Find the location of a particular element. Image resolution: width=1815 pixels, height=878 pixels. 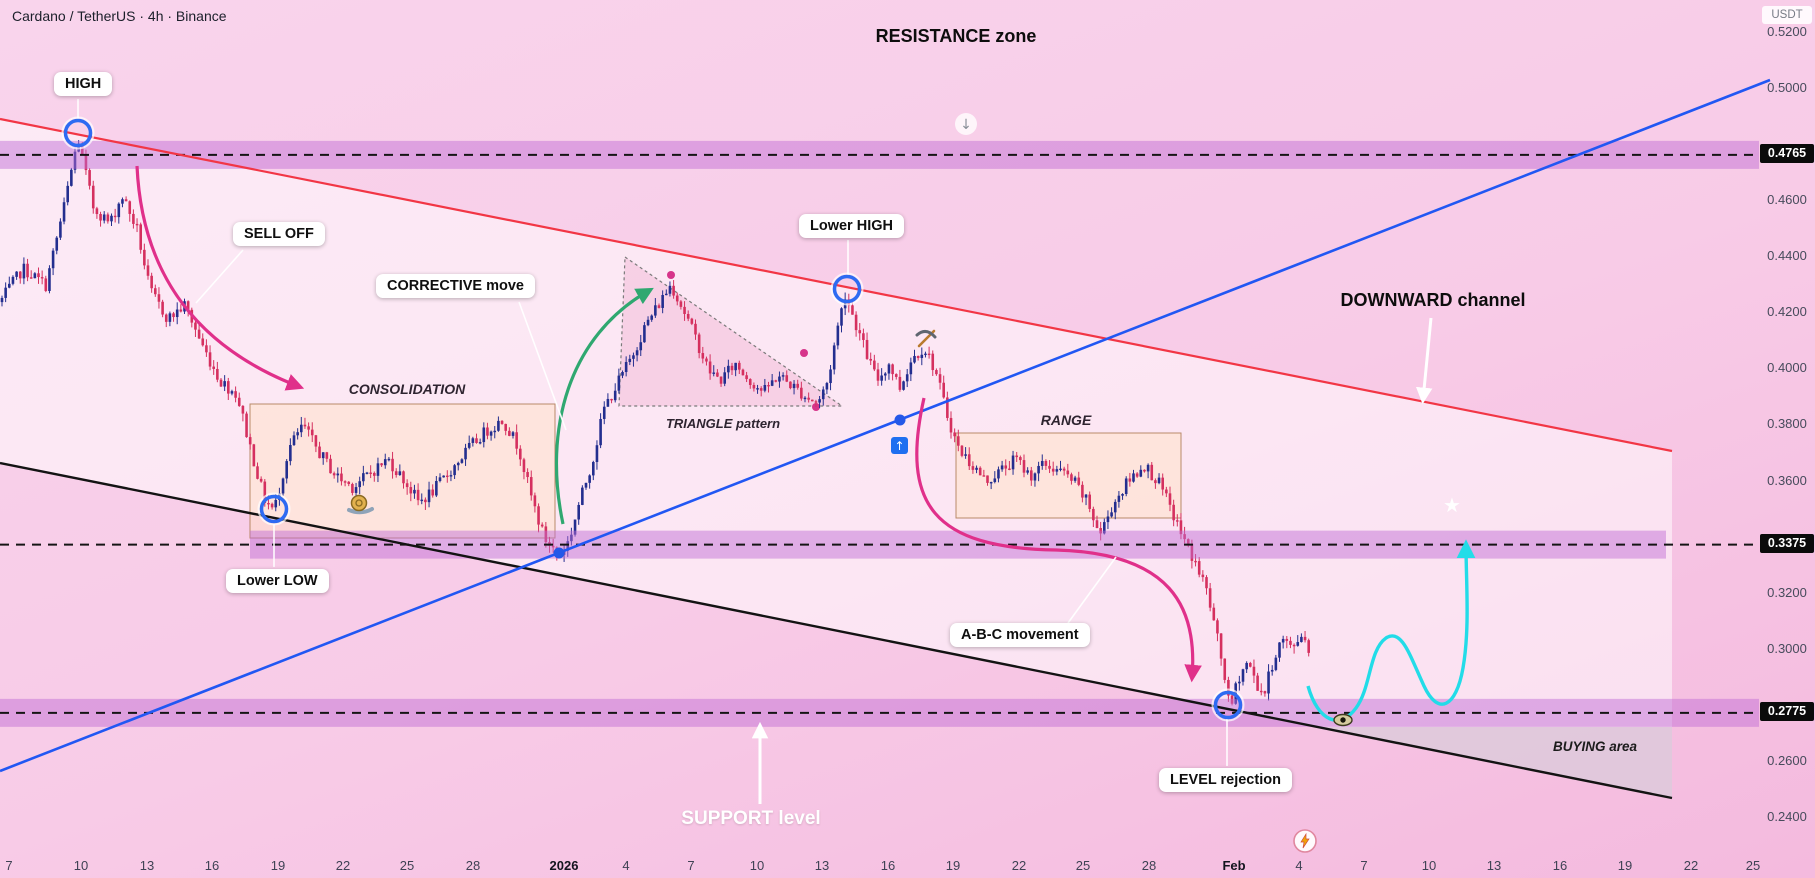

price-level-badge: 0.2775 is located at coordinates (1787, 711).